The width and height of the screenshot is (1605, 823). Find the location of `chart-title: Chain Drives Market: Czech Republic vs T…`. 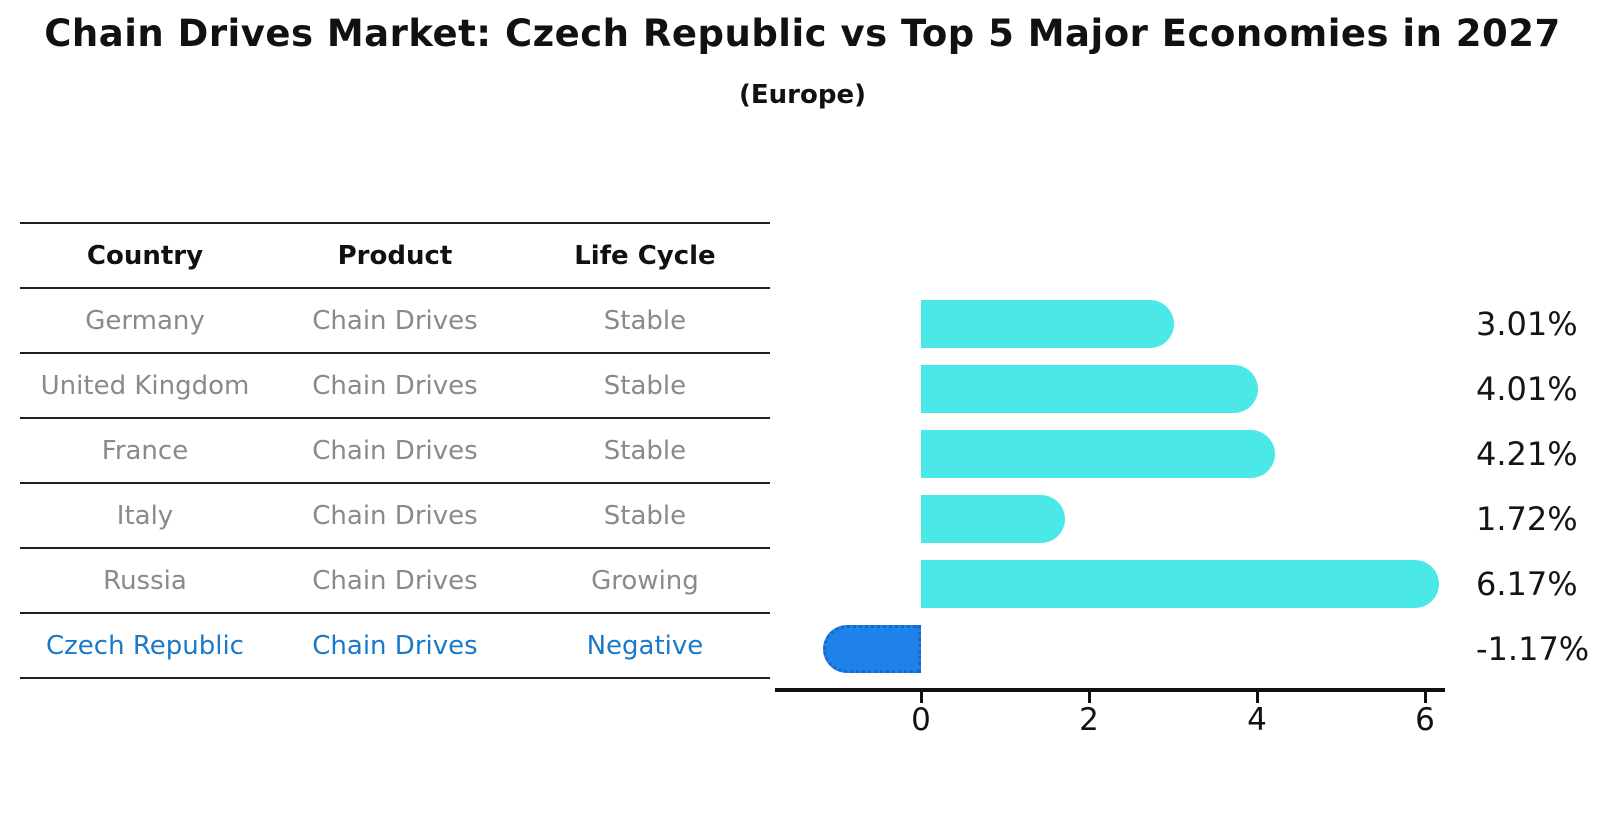

chart-title: Chain Drives Market: Czech Republic vs T… is located at coordinates (802, 33).